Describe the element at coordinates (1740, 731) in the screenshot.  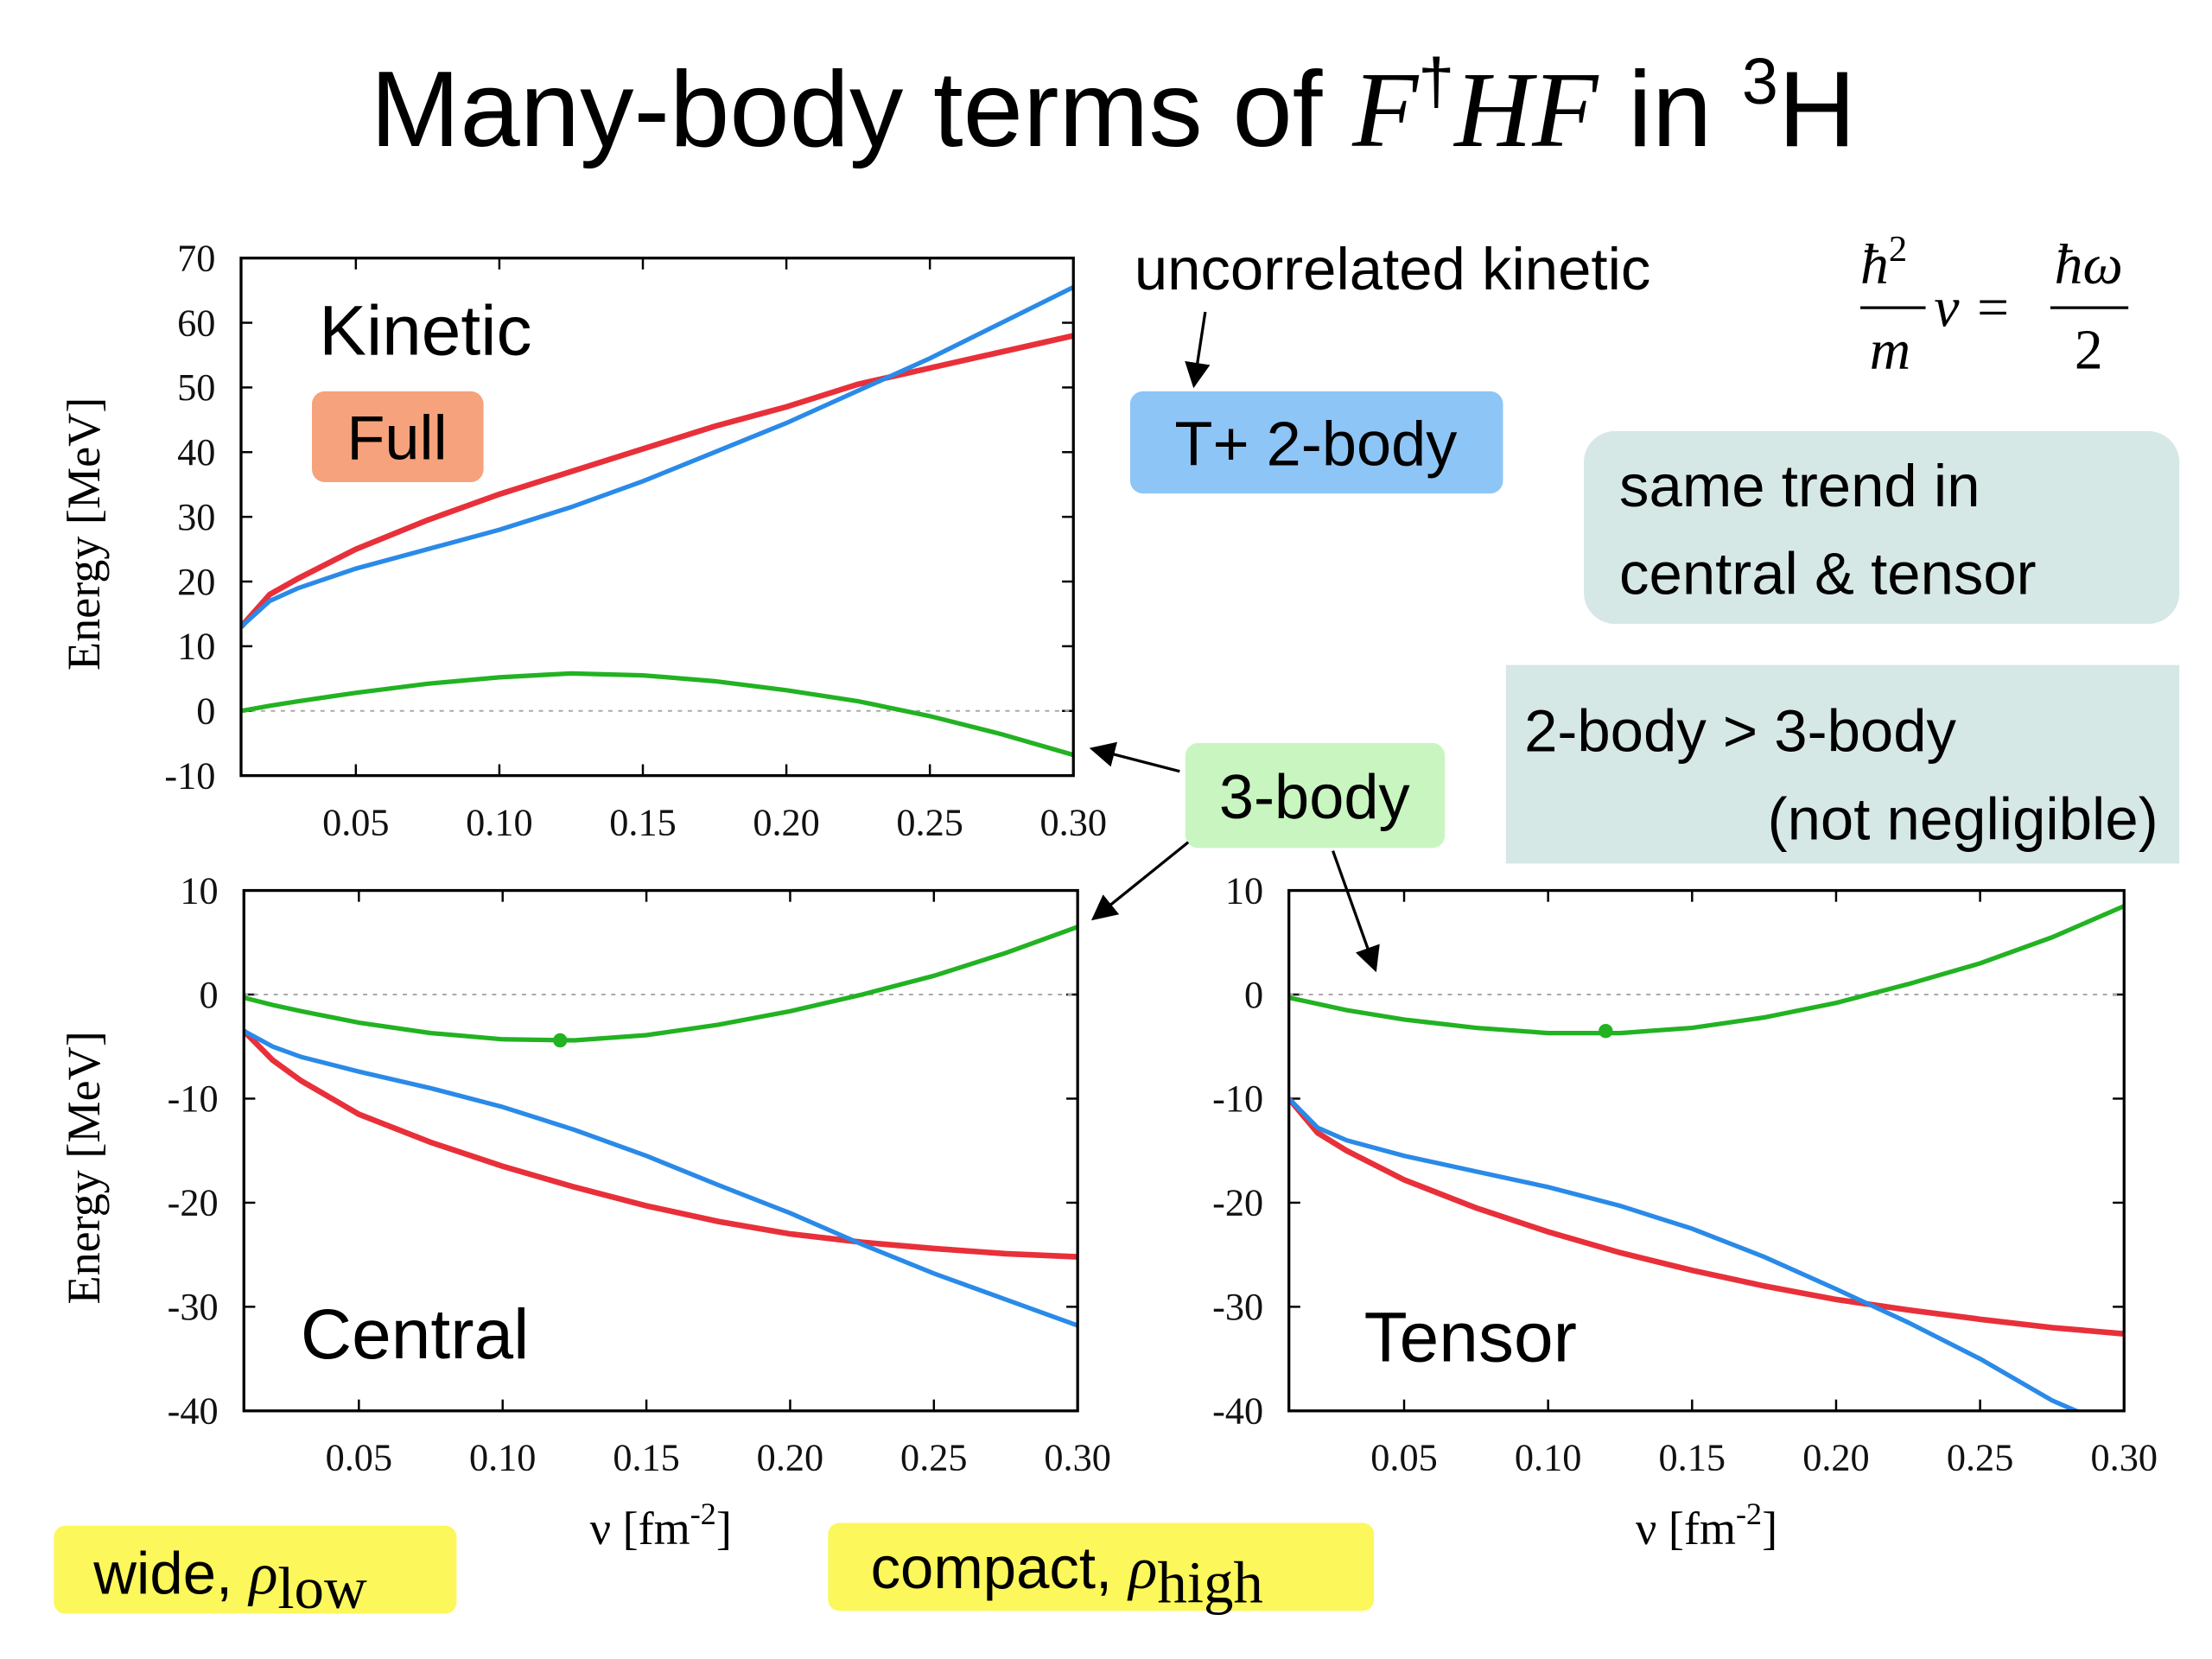
I see `note-text: 2-body > 3-body` at that location.